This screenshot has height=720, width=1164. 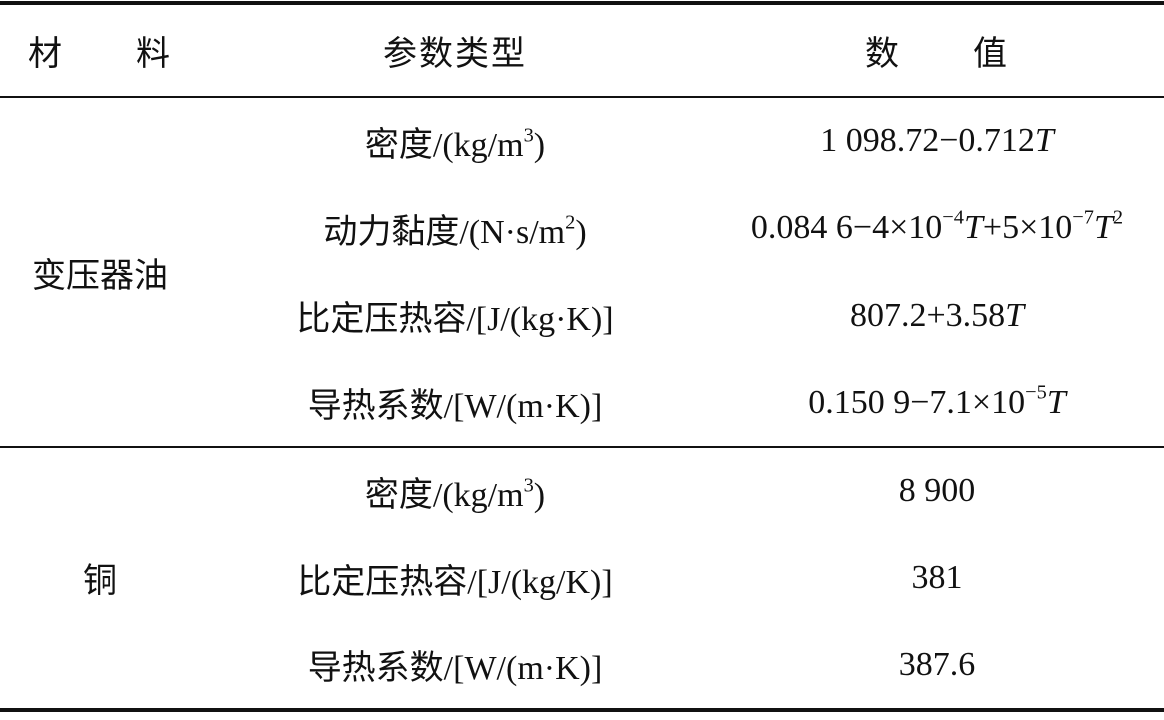 I want to click on table-row: 导热系数/[W/(m·K)] 0.150 9−7.1×10−5T, so click(x=582, y=404).